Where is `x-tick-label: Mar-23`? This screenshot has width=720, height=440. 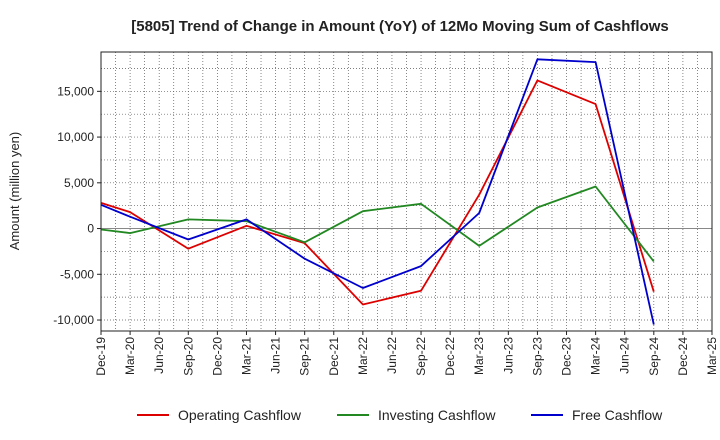 x-tick-label: Mar-23 is located at coordinates (479, 356).